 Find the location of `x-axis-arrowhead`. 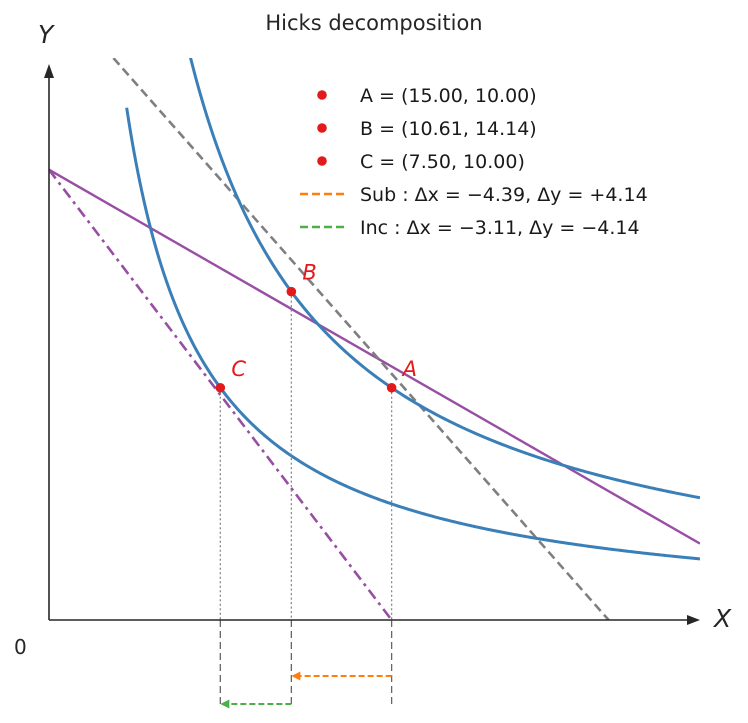

x-axis-arrowhead is located at coordinates (693, 620).